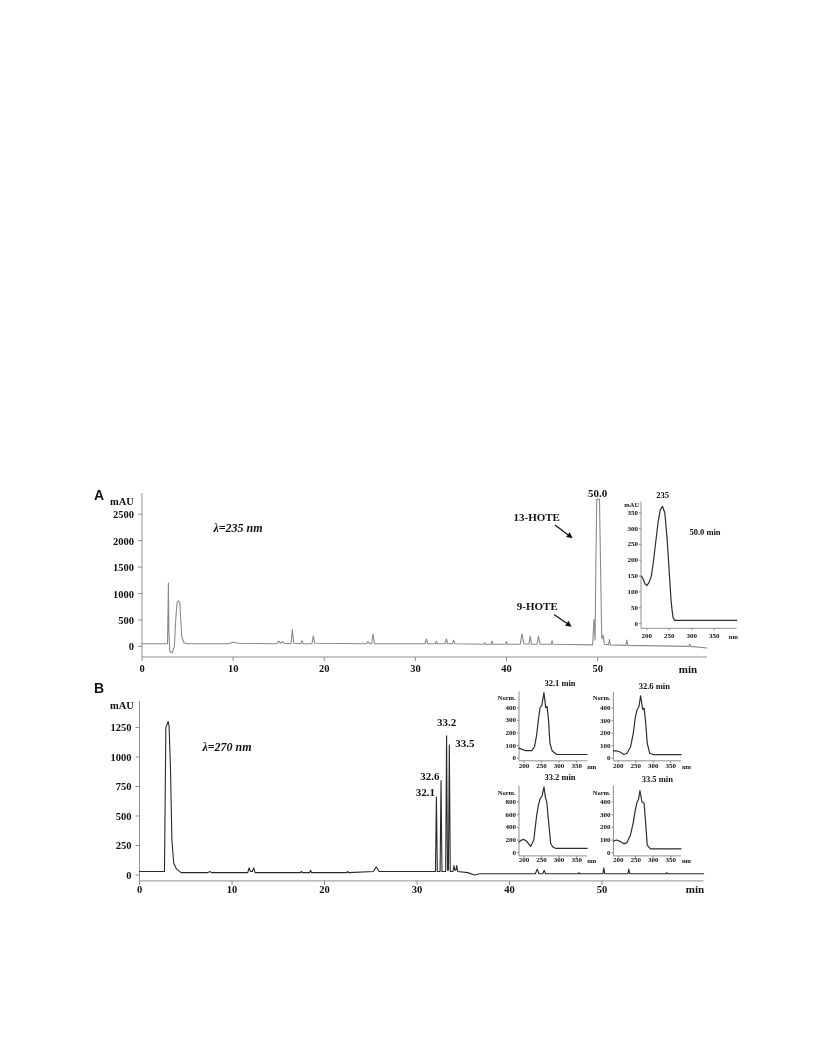 Image resolution: width=816 pixels, height=1056 pixels. Describe the element at coordinates (560, 682) in the screenshot. I see `chart-title: 32.1 min` at that location.